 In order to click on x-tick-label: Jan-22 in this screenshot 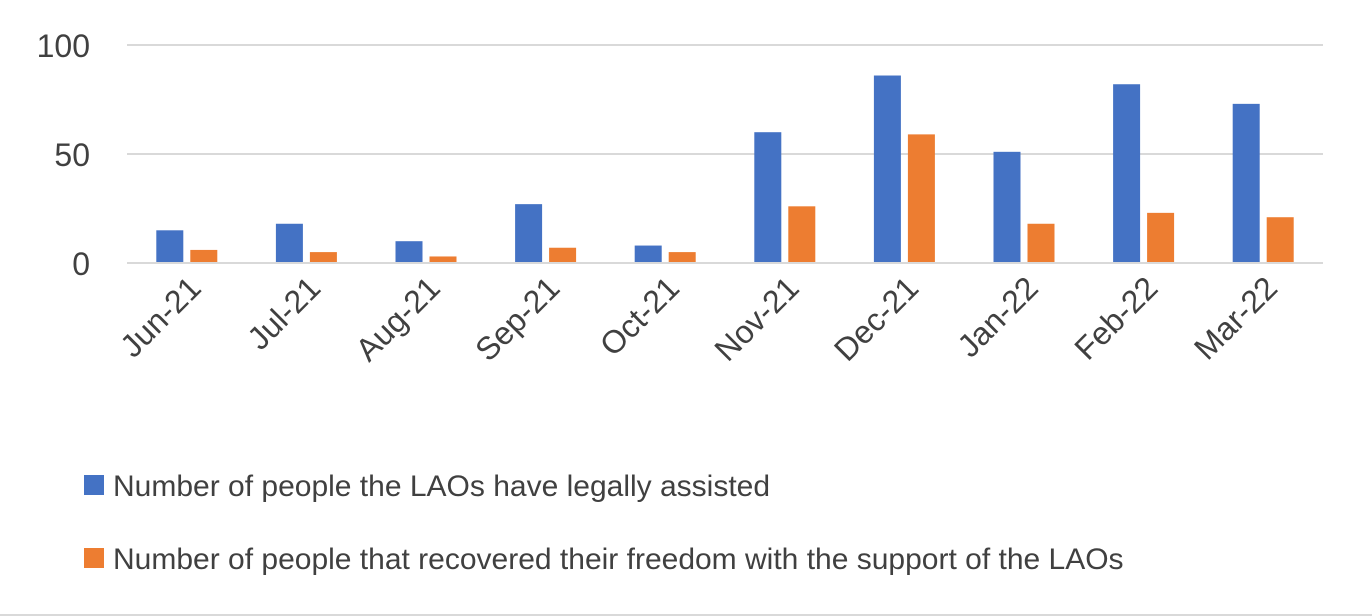, I will do `click(997, 316)`.